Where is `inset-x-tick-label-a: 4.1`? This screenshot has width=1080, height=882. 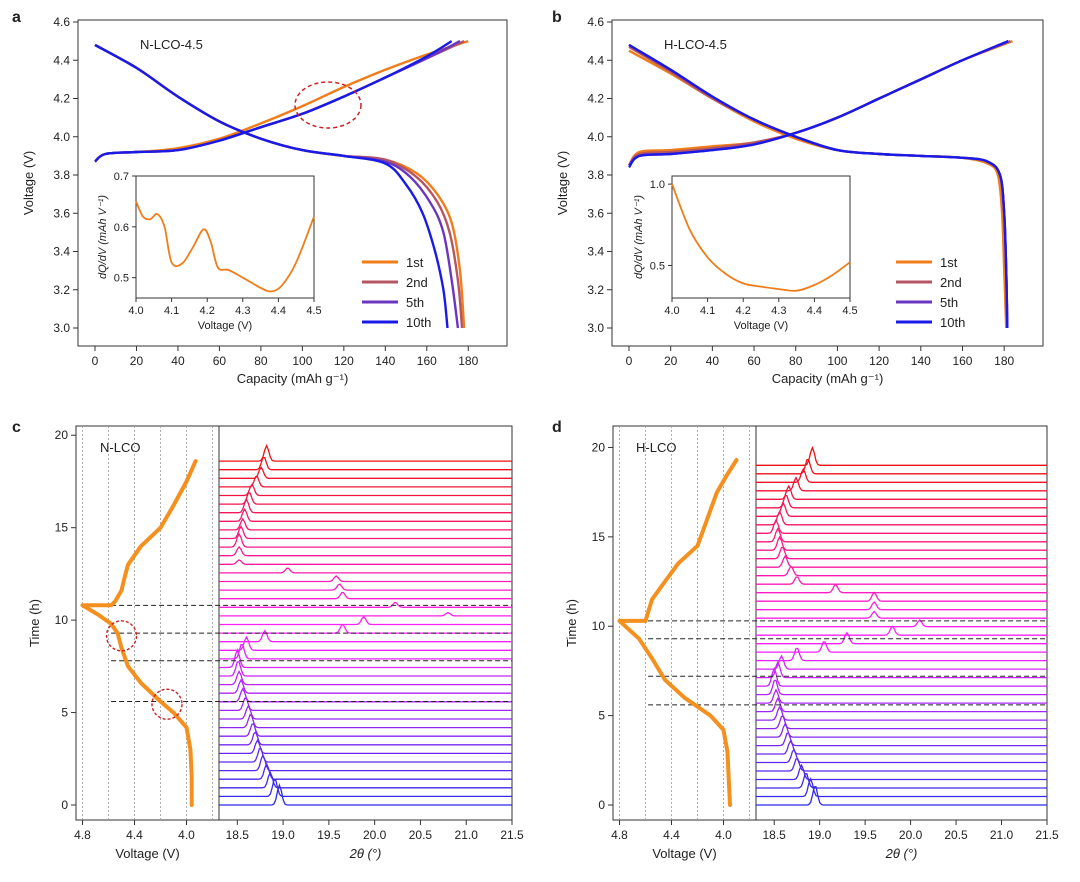
inset-x-tick-label-a: 4.1 is located at coordinates (171, 311).